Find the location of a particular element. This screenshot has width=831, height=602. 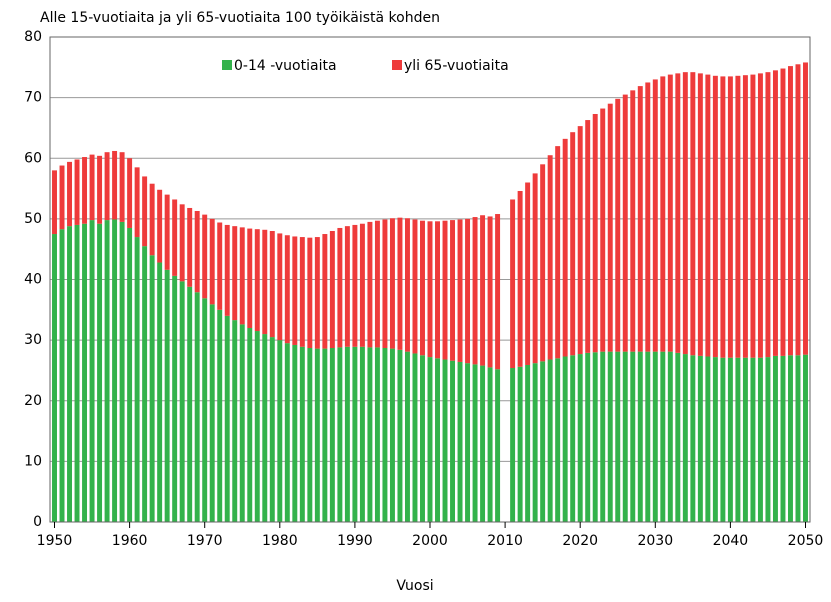

x-tick-label: 2020 is located at coordinates (580, 541).